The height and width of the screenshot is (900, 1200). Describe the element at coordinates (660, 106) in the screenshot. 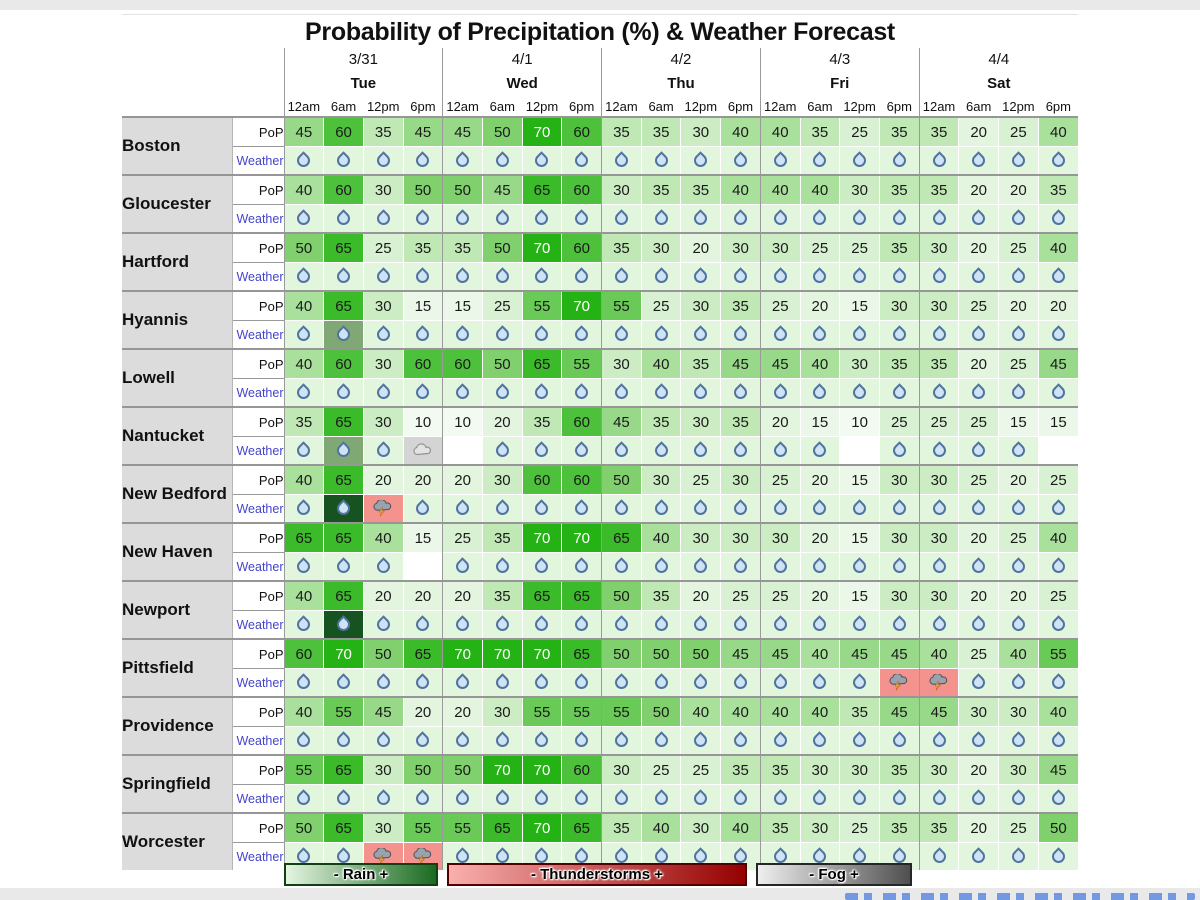

I see `time-header: 6am` at that location.